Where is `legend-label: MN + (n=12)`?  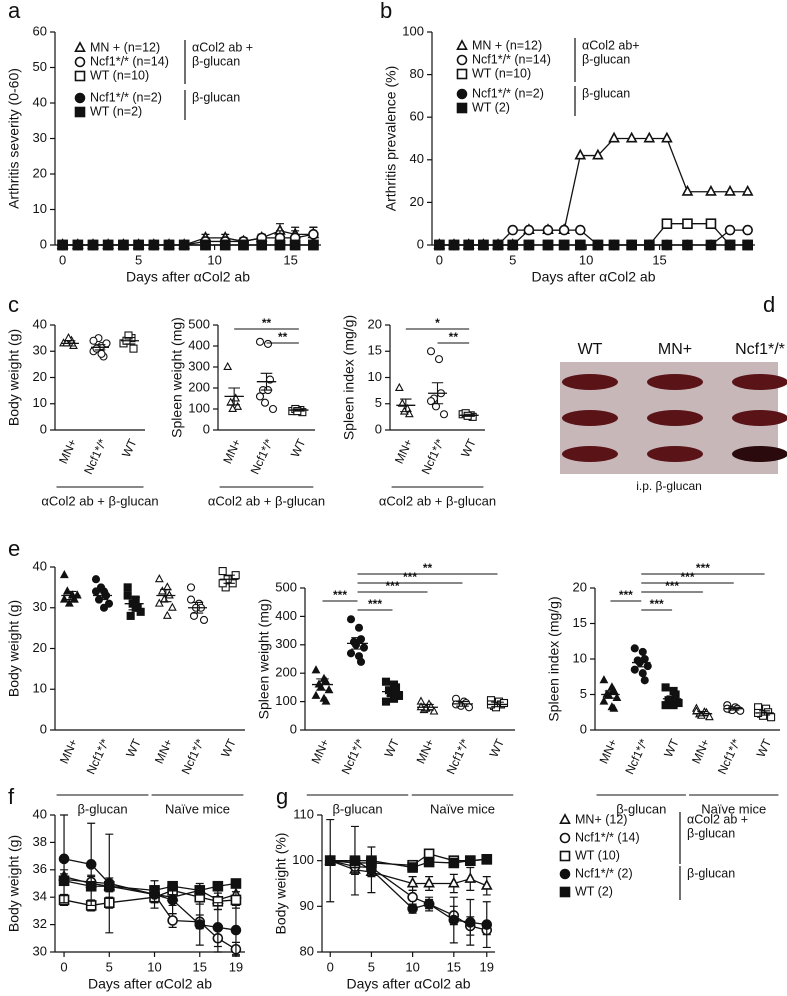 legend-label: MN + (n=12) is located at coordinates (507, 45).